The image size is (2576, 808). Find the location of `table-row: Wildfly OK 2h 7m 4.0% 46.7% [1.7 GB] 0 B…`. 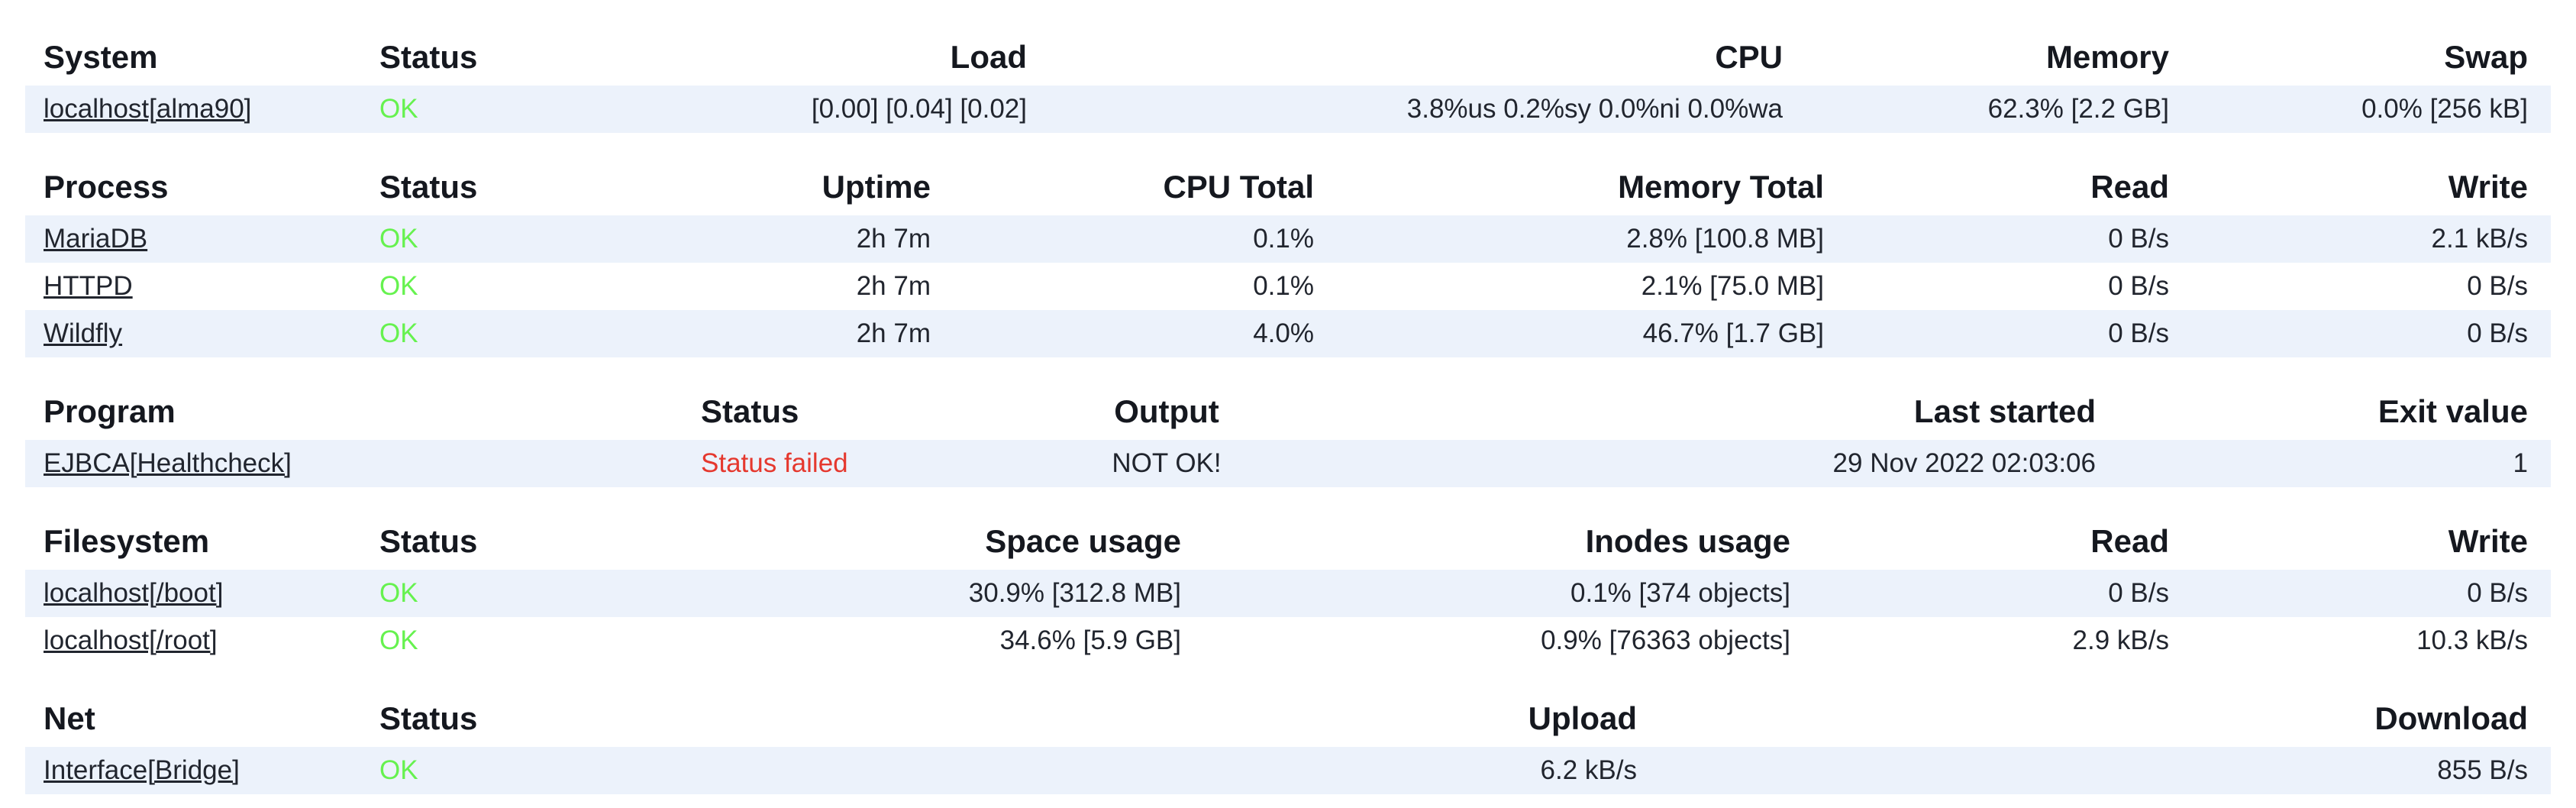

table-row: Wildfly OK 2h 7m 4.0% 46.7% [1.7 GB] 0 B… is located at coordinates (1288, 333).